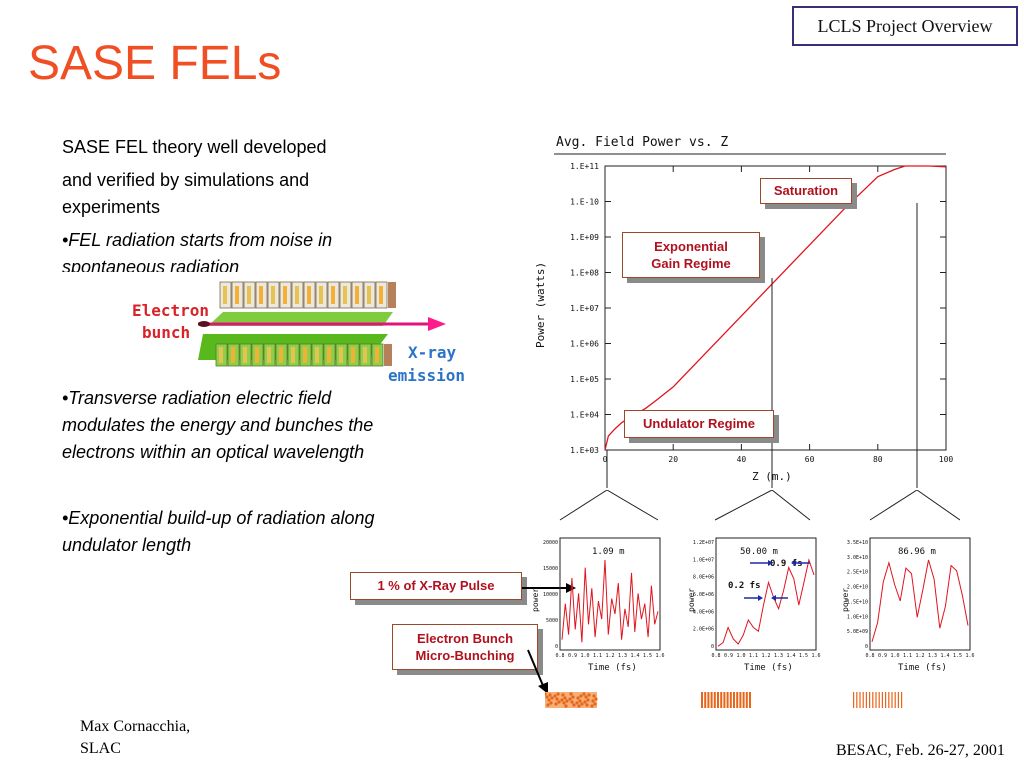 The image size is (1024, 768). Describe the element at coordinates (691, 246) in the screenshot. I see `exp-gain-line-1: Exponential` at that location.